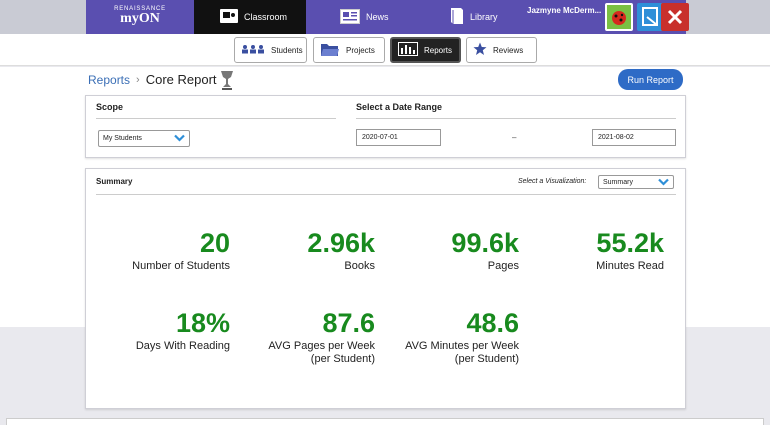 The image size is (770, 425). Describe the element at coordinates (385, 421) in the screenshot. I see `bottom-panel-edge` at that location.